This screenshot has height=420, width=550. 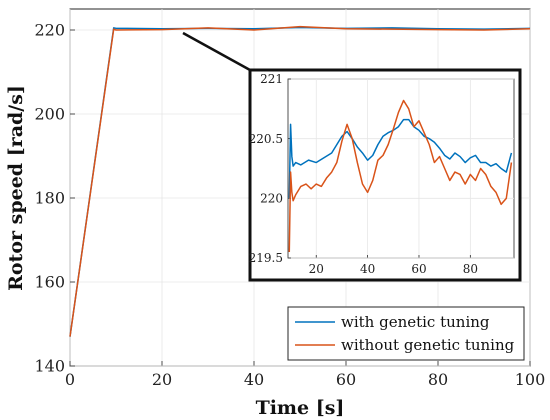 What do you see at coordinates (49, 282) in the screenshot?
I see `main-y-tick-label: 160` at bounding box center [49, 282].